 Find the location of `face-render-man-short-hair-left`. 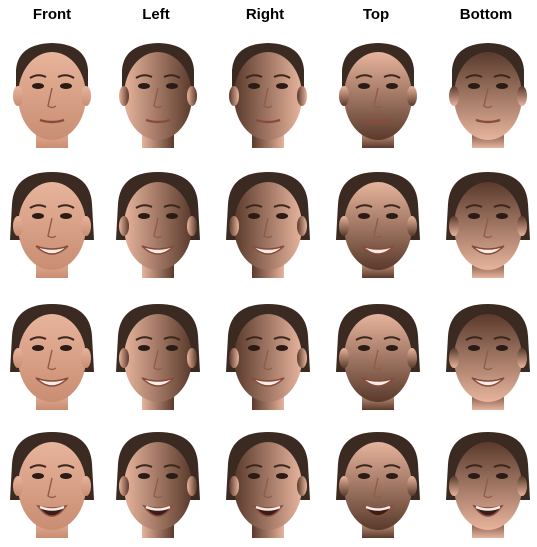

face-render-man-short-hair-left is located at coordinates (158, 94).